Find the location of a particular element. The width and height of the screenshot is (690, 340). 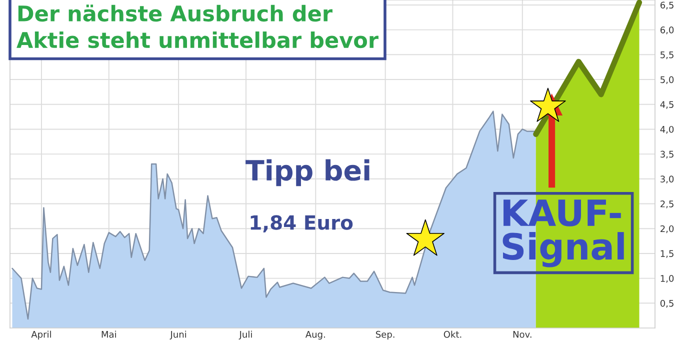

annotation: Tipp bei is located at coordinates (308, 172).